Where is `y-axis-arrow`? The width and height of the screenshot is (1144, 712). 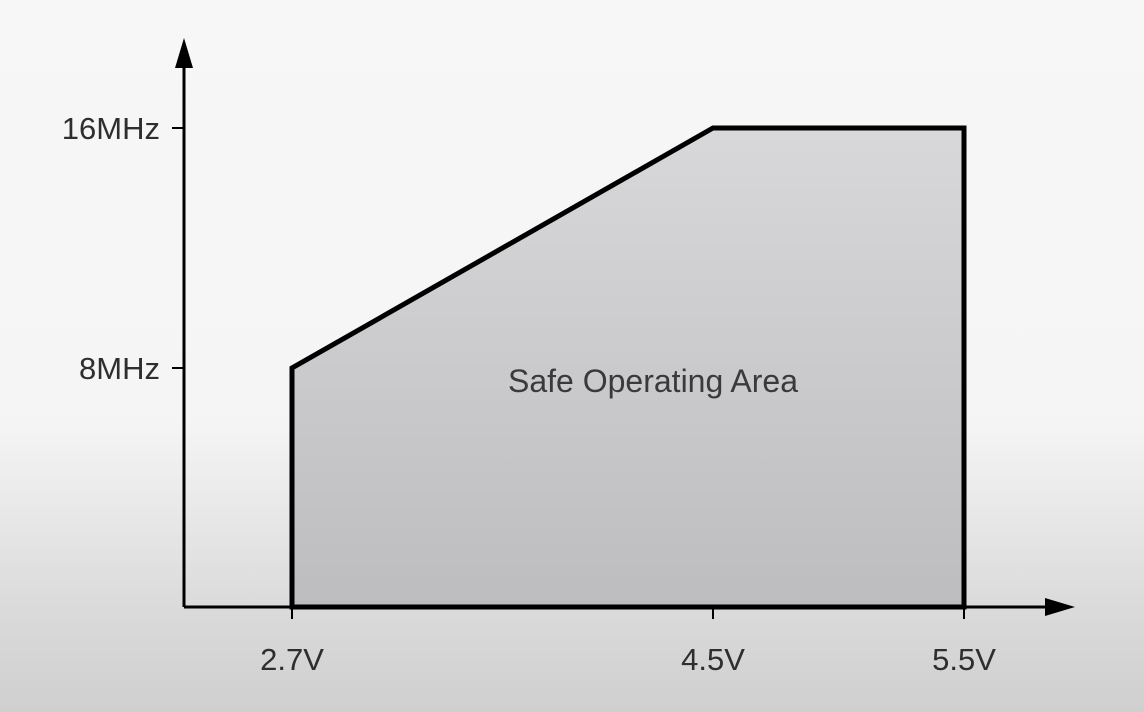
y-axis-arrow is located at coordinates (184, 53).